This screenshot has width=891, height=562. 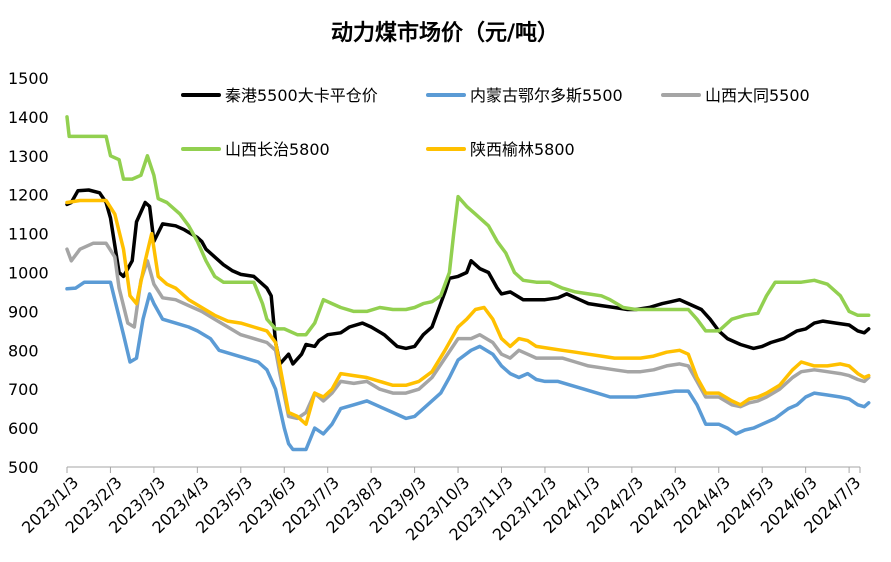 What do you see at coordinates (23, 350) in the screenshot?
I see `y-tick-label: 800` at bounding box center [23, 350].